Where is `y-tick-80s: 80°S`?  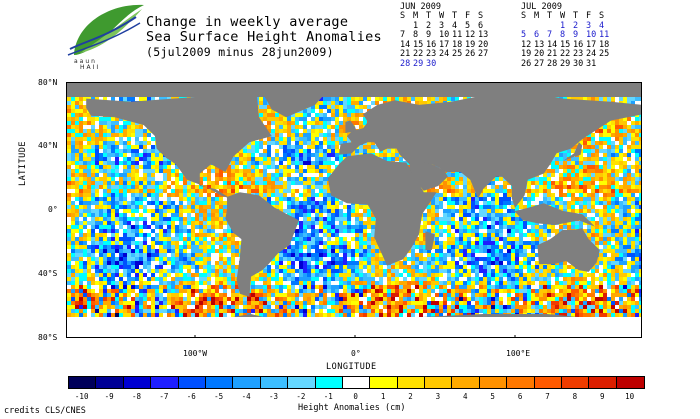
y-tick-80s: 80°S is located at coordinates (48, 337).